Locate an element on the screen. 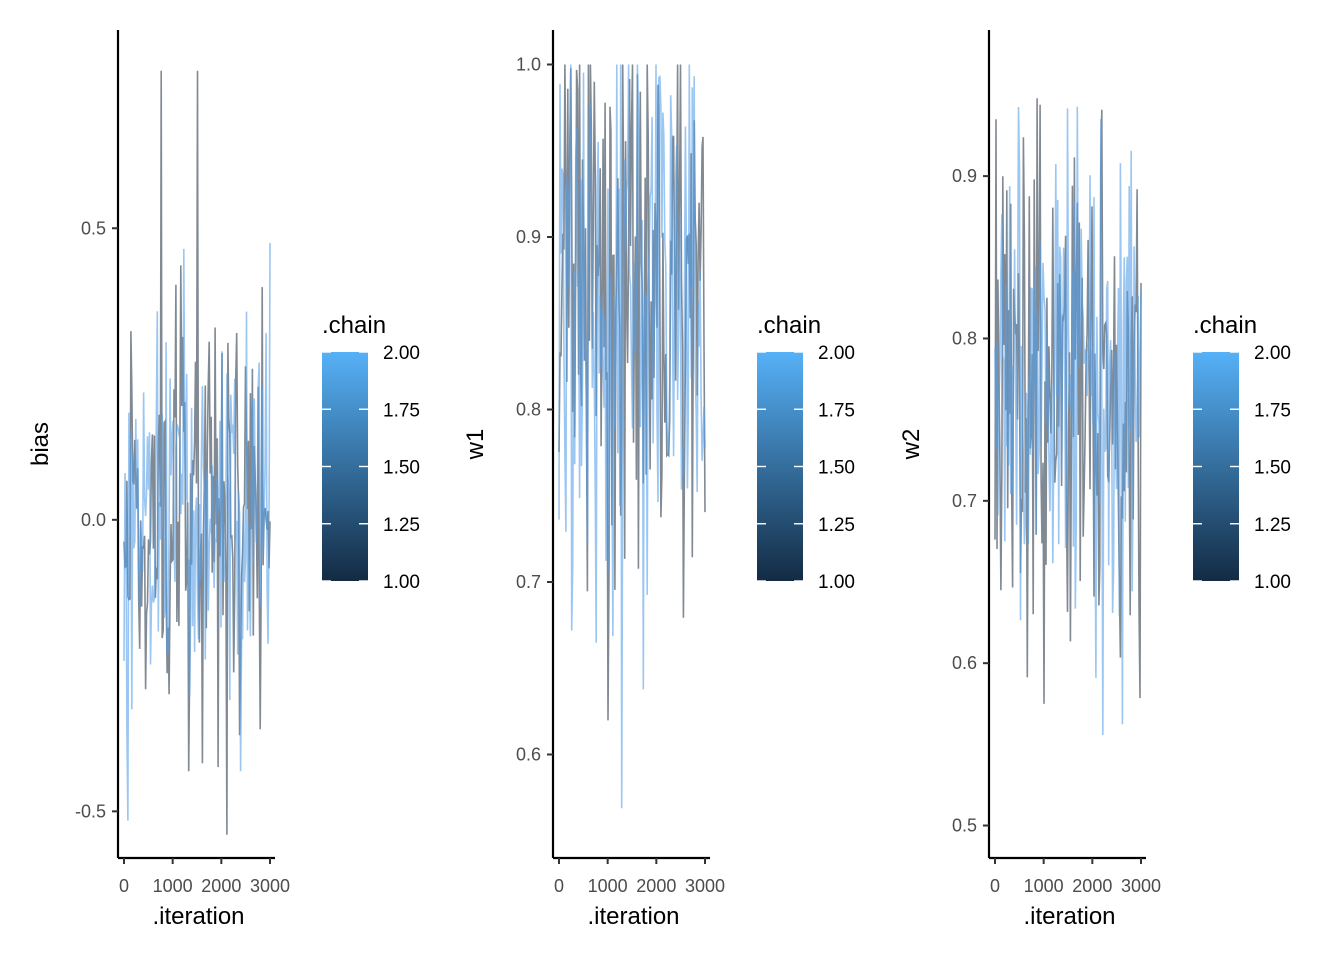 The width and height of the screenshot is (1344, 960). y-axis-title: w1 is located at coordinates (475, 445).